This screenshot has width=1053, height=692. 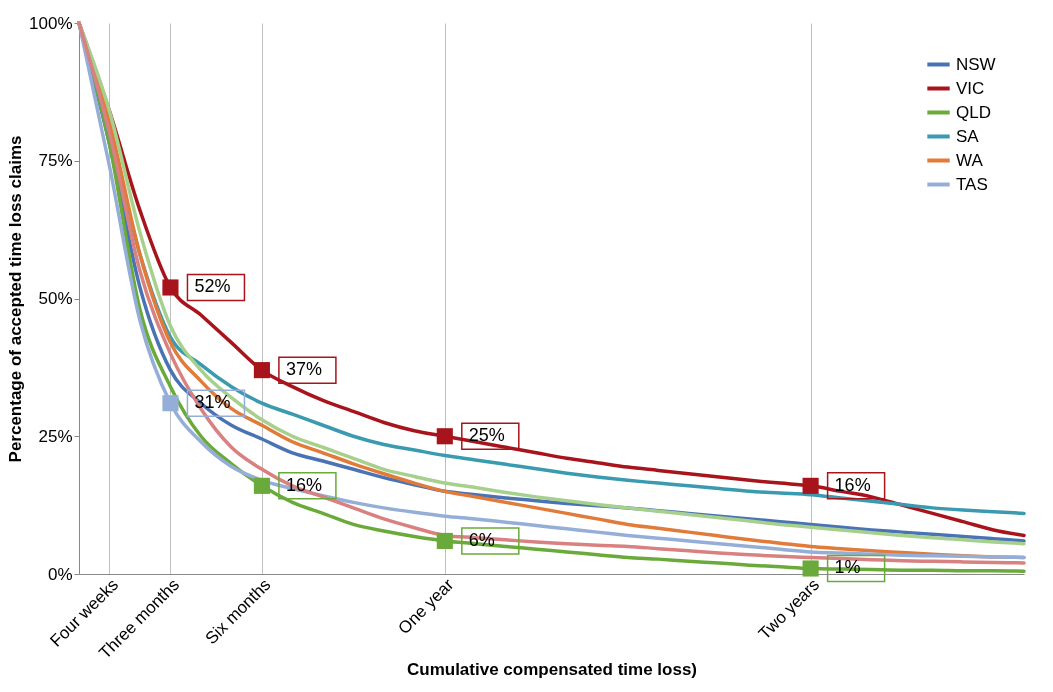 What do you see at coordinates (60, 574) in the screenshot?
I see `y-tick-label: 0%` at bounding box center [60, 574].